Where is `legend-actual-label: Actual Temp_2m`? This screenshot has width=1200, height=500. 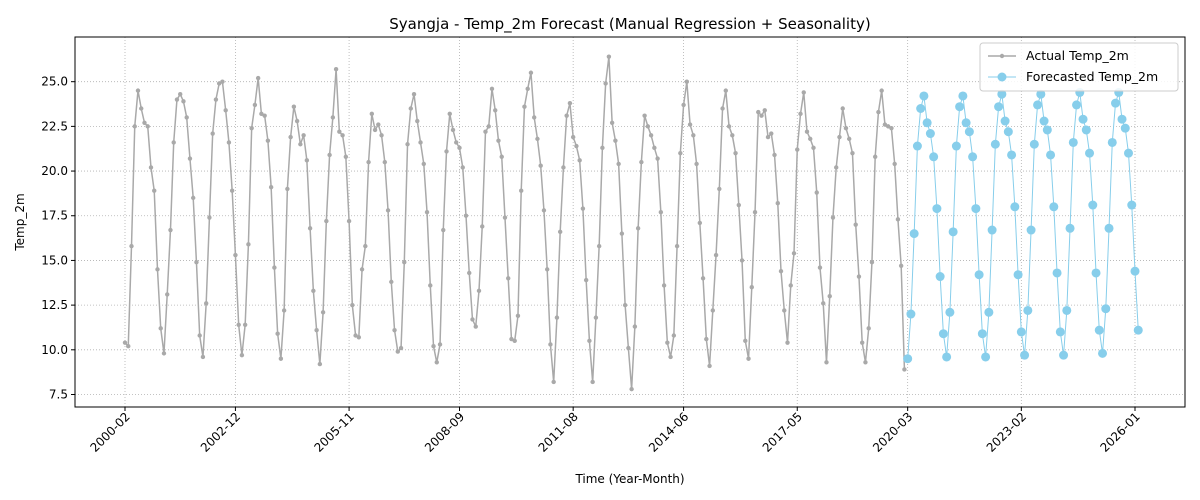
legend-actual-label: Actual Temp_2m is located at coordinates (1077, 55).